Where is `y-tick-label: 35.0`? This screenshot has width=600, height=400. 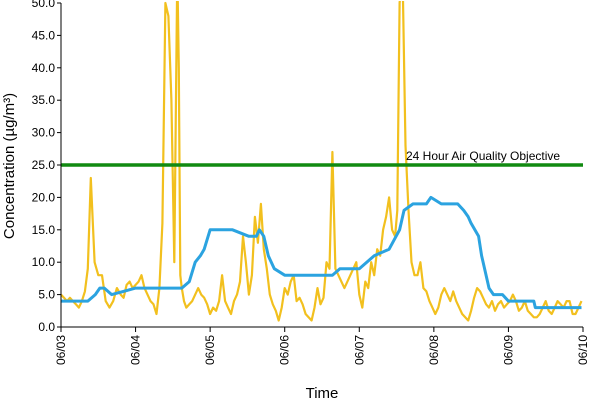
y-tick-label: 35.0 is located at coordinates (44, 100).